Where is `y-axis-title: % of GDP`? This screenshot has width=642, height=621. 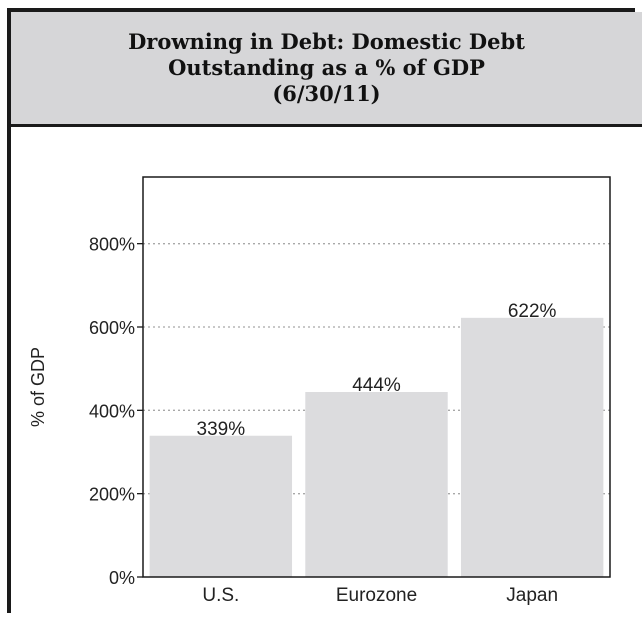 y-axis-title: % of GDP is located at coordinates (38, 387).